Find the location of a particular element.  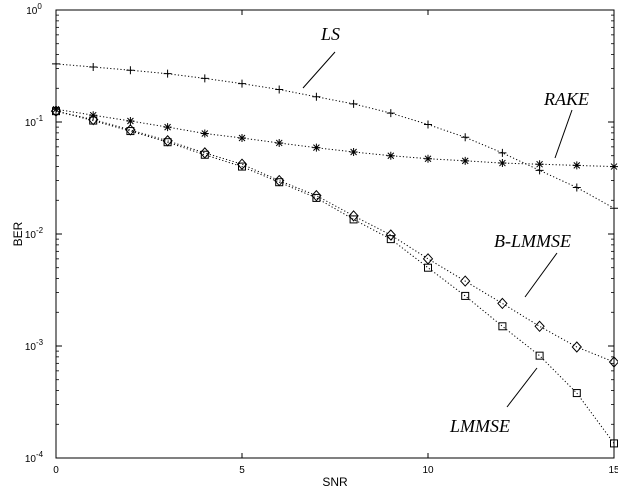

y-axis-label: BER is located at coordinates (18, 233).